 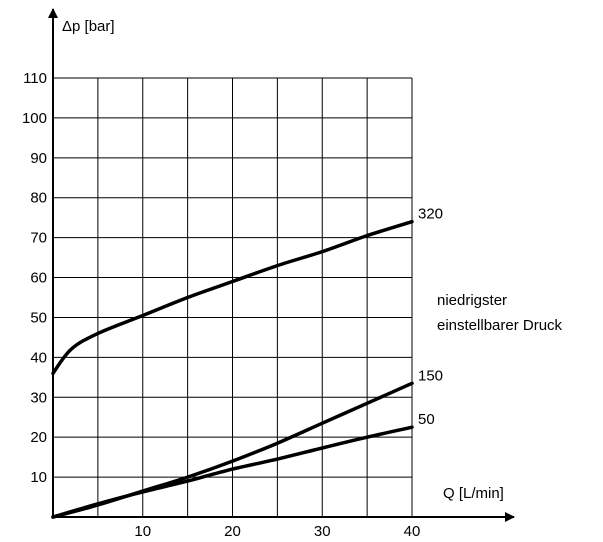 What do you see at coordinates (412, 531) in the screenshot?
I see `x-tick-label: 40` at bounding box center [412, 531].